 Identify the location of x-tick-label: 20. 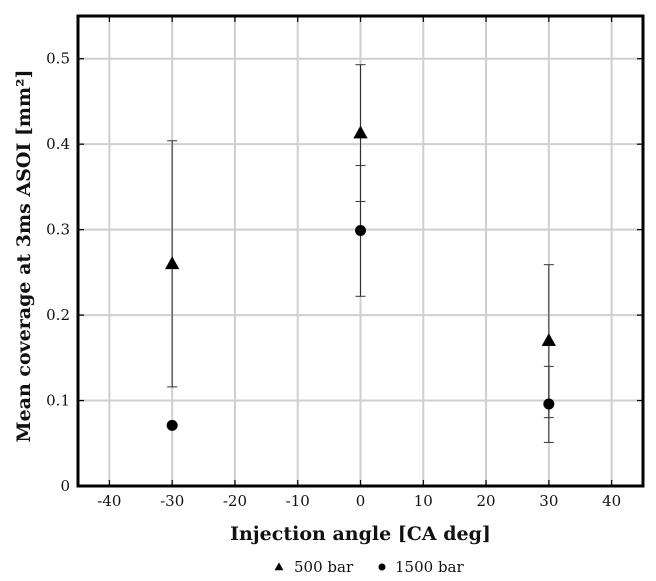
(486, 501).